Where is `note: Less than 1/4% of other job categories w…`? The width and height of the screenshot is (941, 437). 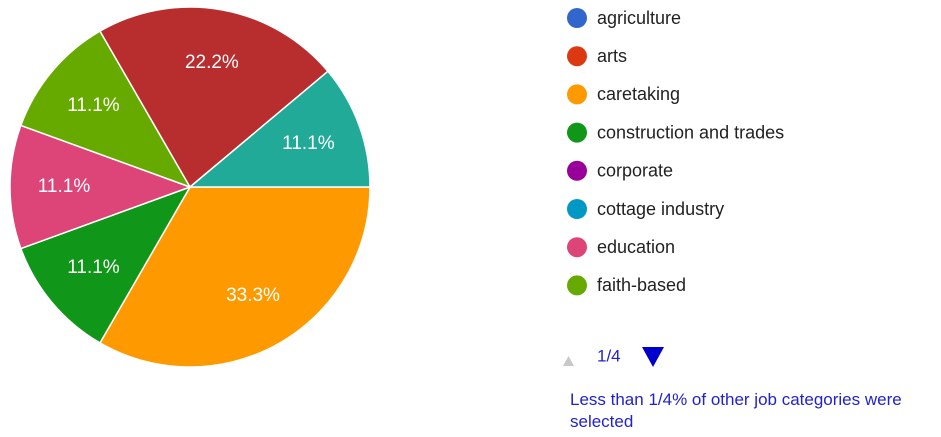 note: Less than 1/4% of other job categories w… is located at coordinates (736, 410).